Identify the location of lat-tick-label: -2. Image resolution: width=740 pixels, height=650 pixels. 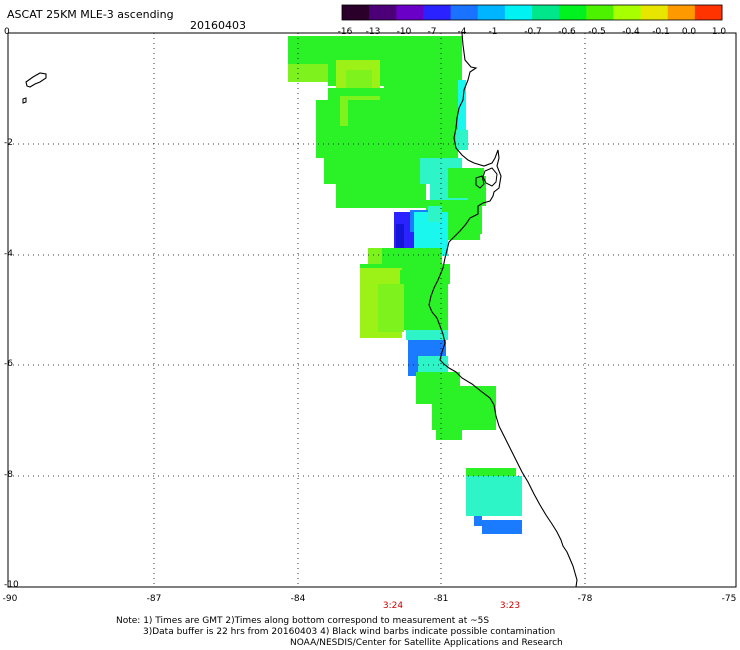
(8, 143).